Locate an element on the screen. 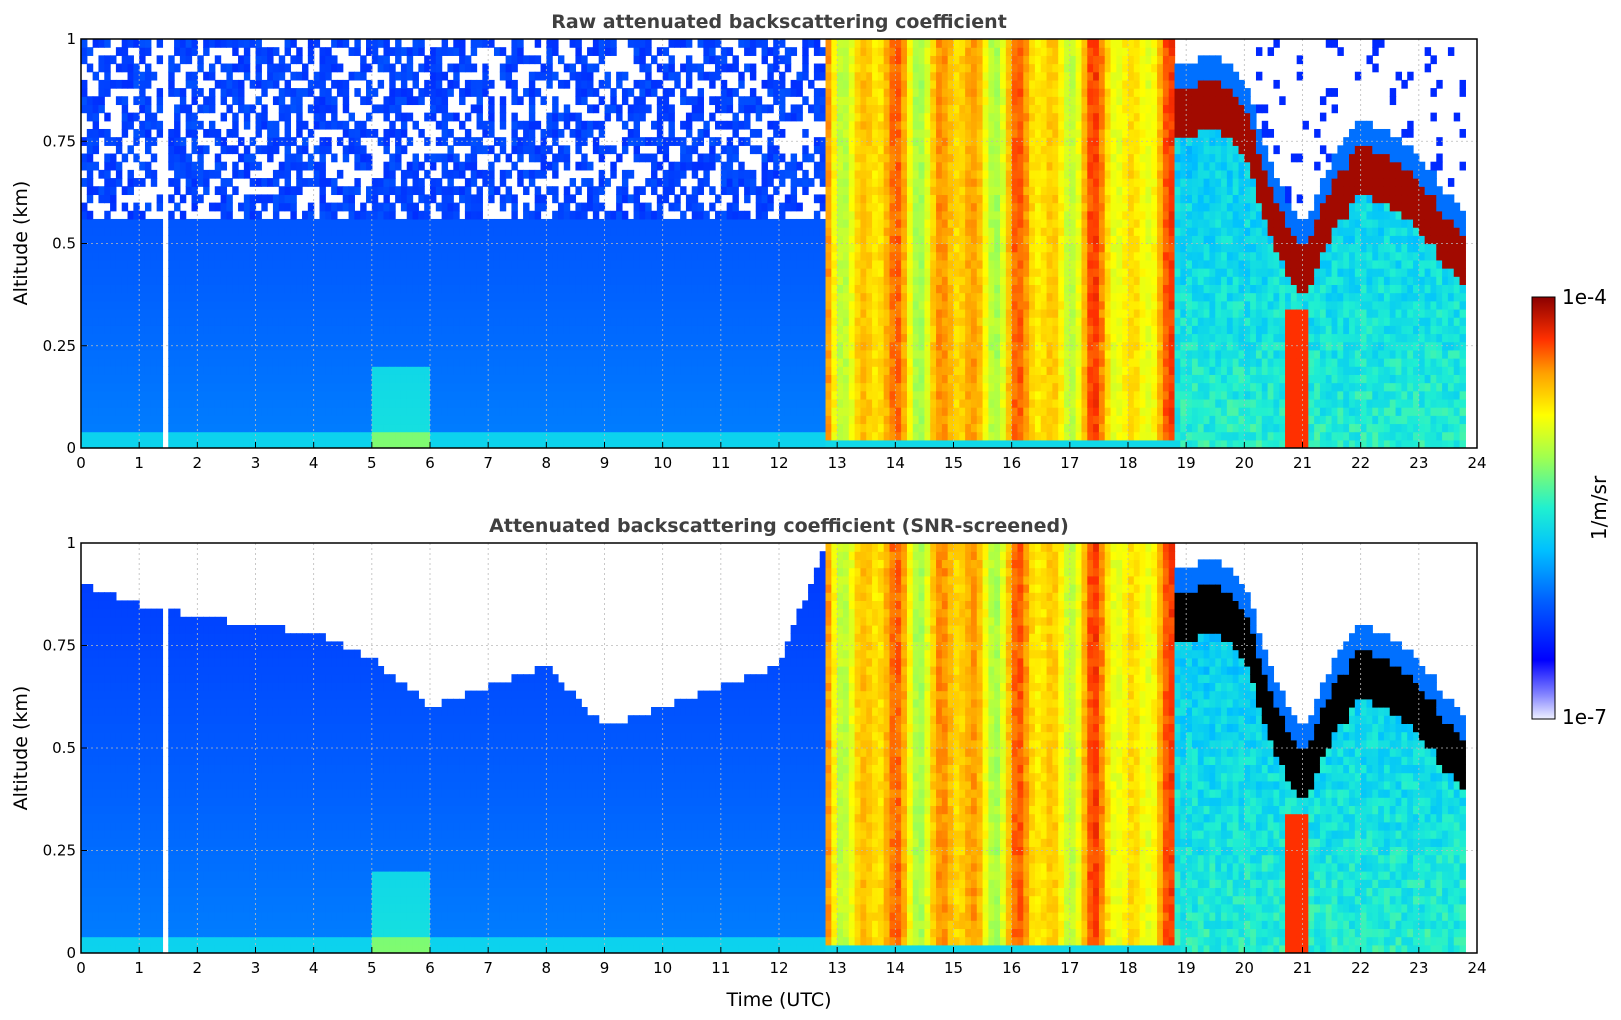  x-axis-label: Time (UTC) is located at coordinates (778, 1000).